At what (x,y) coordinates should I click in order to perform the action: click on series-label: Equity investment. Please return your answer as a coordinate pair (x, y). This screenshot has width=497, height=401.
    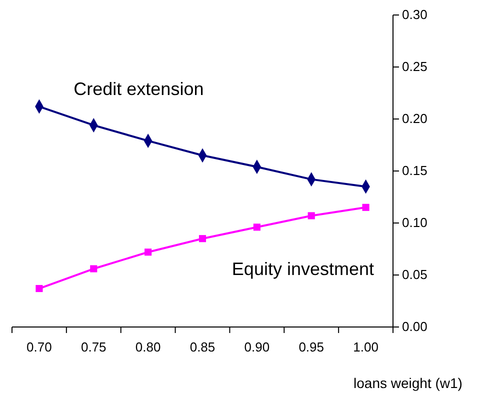
    Looking at the image, I should click on (303, 269).